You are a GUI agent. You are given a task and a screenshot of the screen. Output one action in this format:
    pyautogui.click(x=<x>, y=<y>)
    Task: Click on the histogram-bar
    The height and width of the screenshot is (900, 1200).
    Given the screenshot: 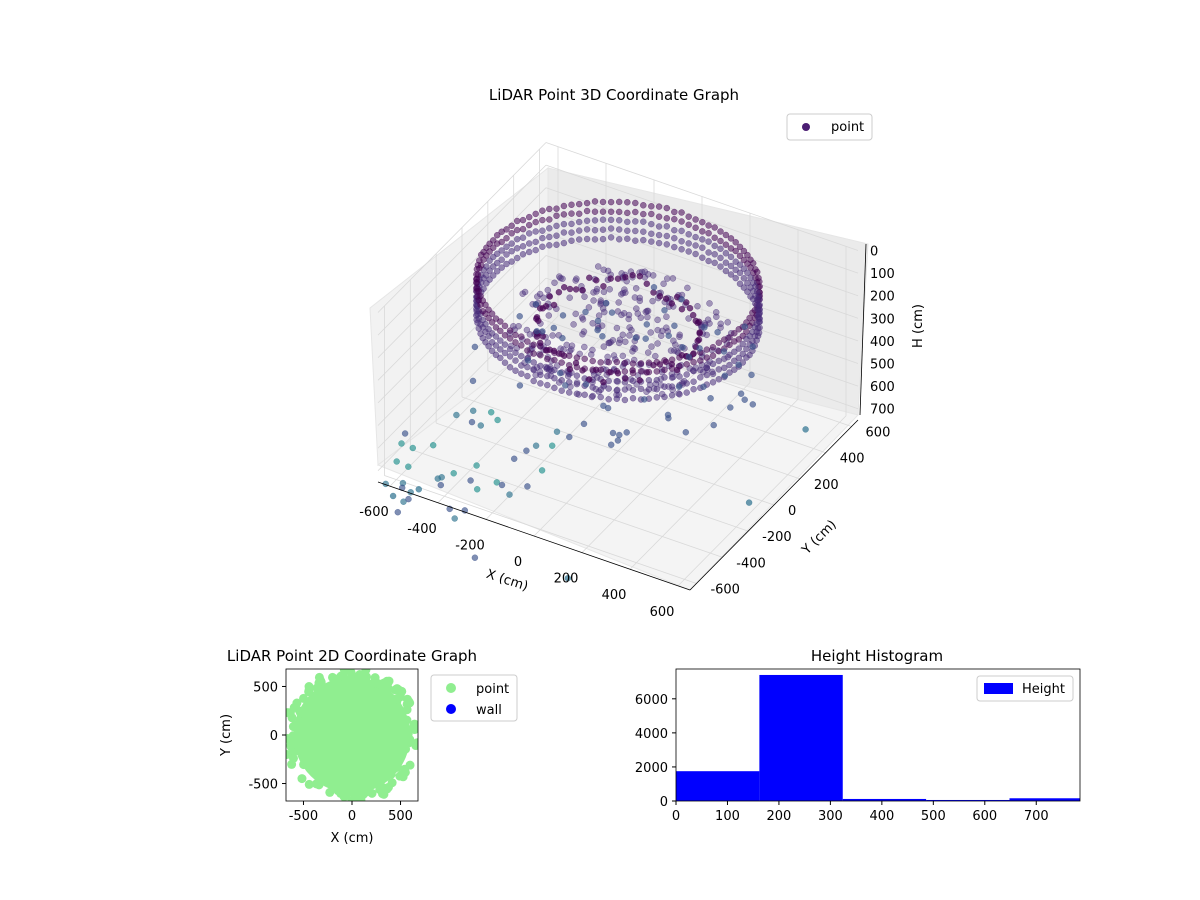 What is the action you would take?
    pyautogui.click(x=884, y=799)
    